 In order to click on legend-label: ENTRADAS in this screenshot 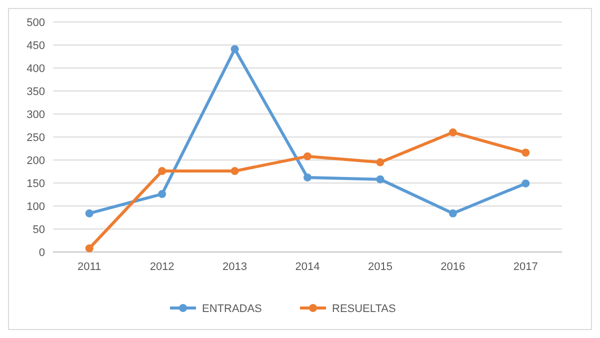, I will do `click(232, 308)`.